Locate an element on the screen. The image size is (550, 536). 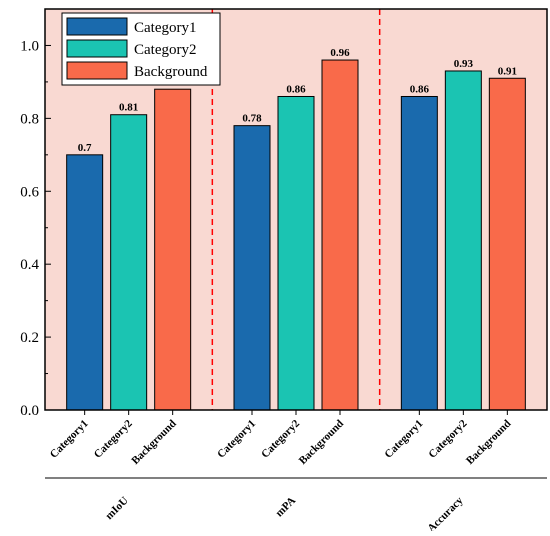
y-tick-label: 0.0 is located at coordinates (29, 411).